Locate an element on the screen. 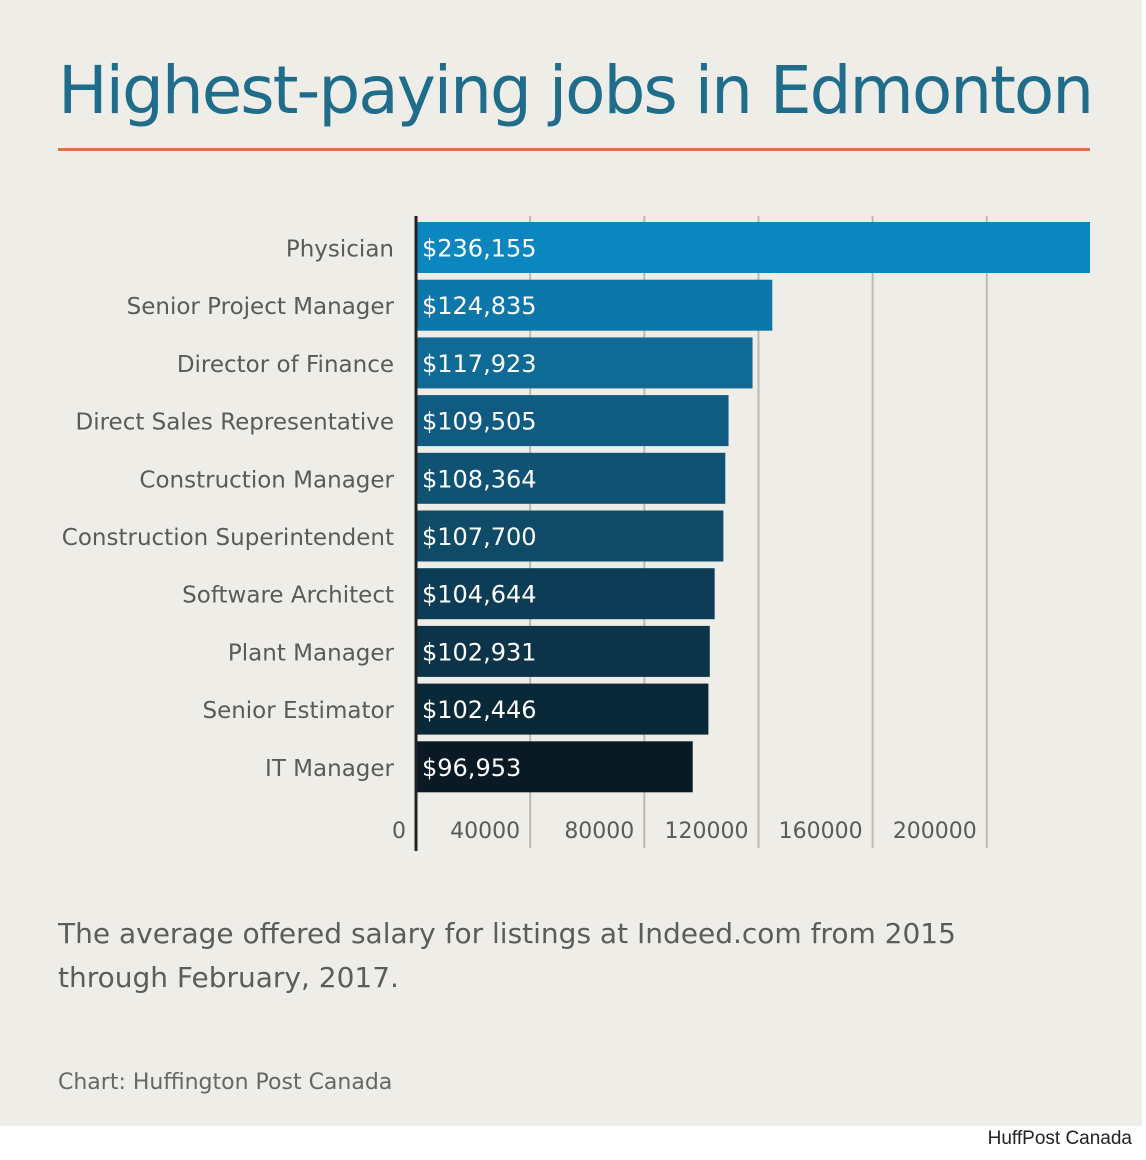 Image resolution: width=1146 pixels, height=1160 pixels. bar-value-label: $96,953 is located at coordinates (471, 768).